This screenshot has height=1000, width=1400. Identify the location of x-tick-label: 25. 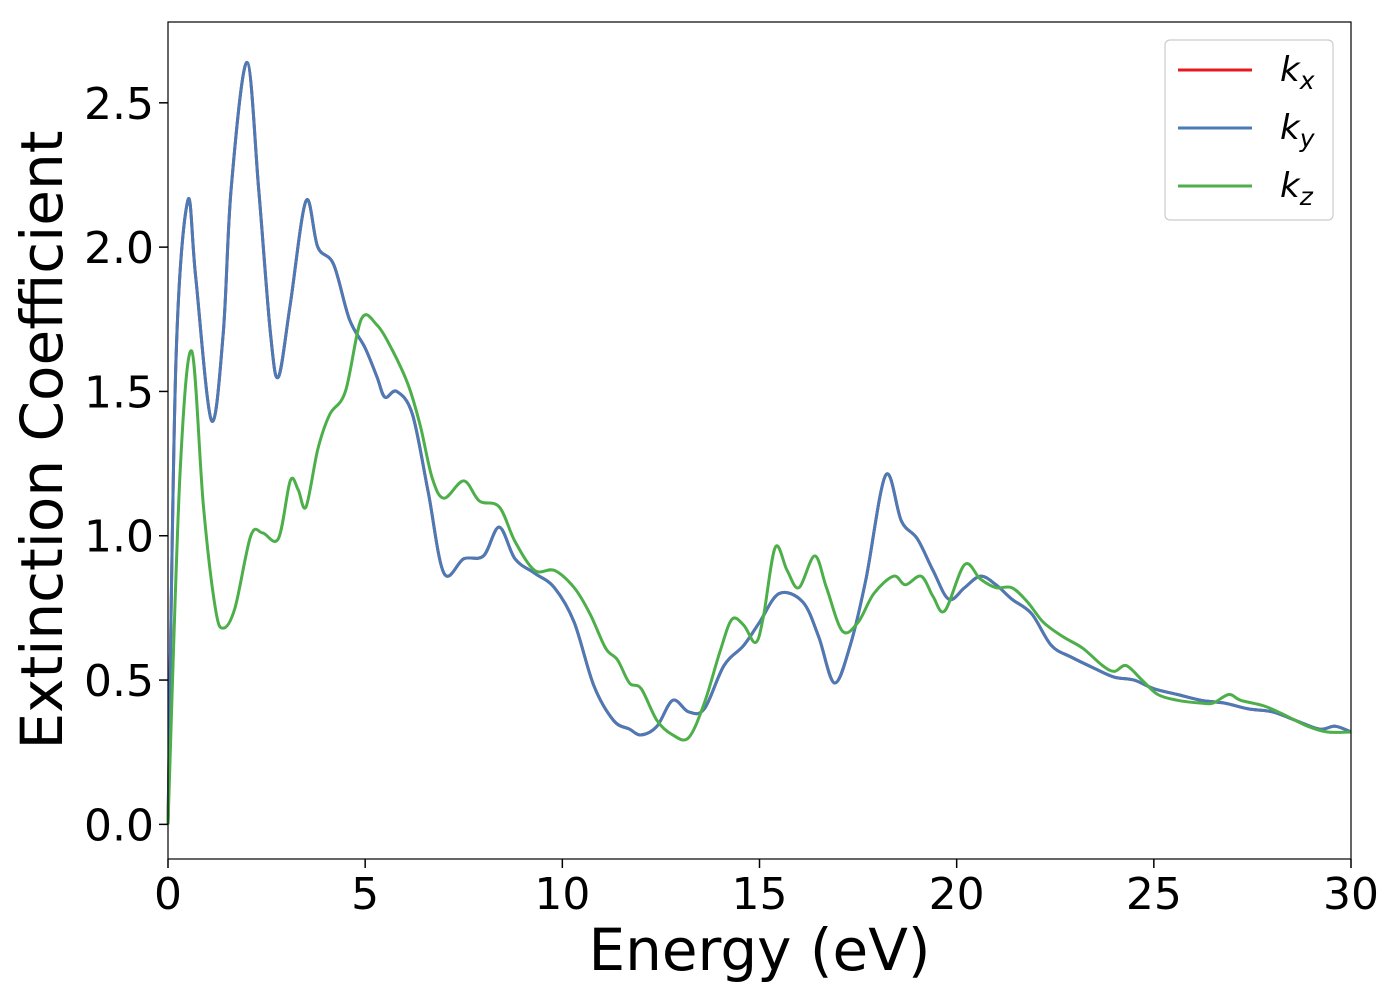
(1154, 894).